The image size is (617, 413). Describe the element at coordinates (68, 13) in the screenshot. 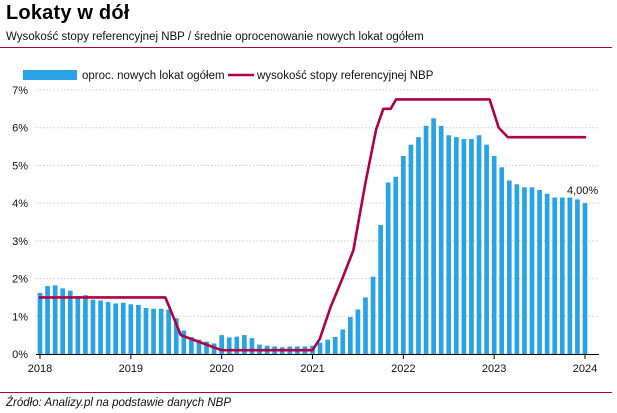

I see `chart-title: Lokaty w dół` at that location.